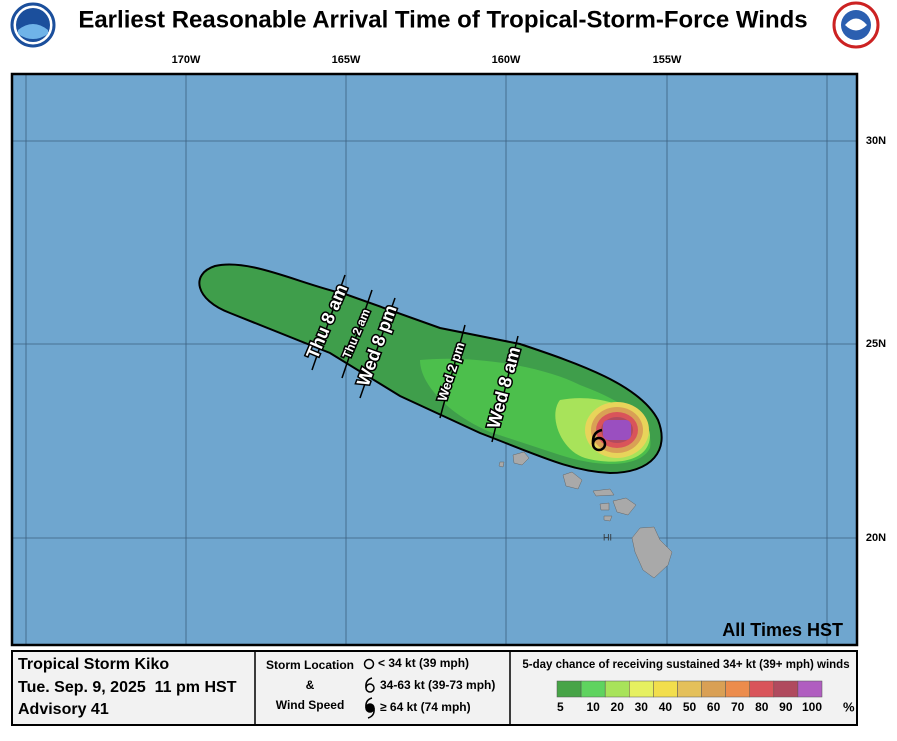 Image resolution: width=897 pixels, height=741 pixels. Describe the element at coordinates (714, 707) in the screenshot. I see `scale-label: 60` at that location.